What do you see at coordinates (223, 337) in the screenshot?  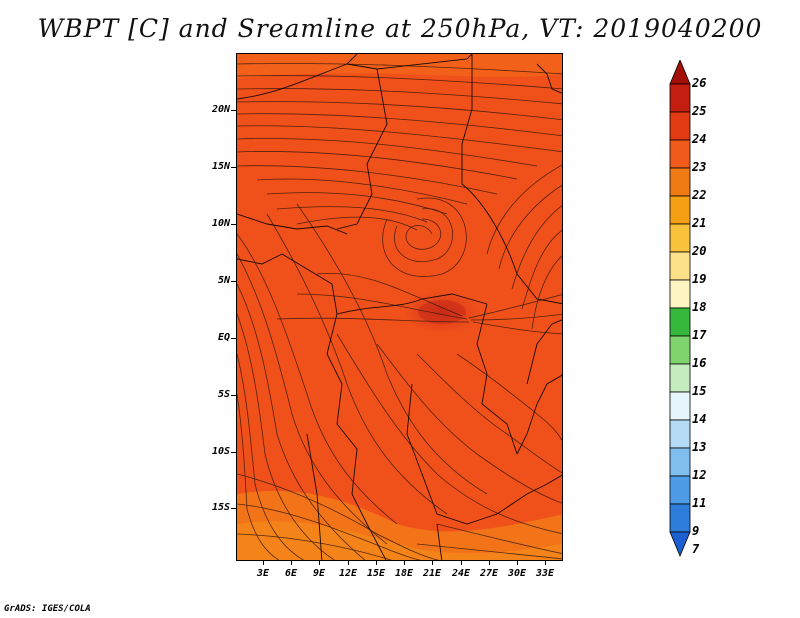 I see `lat-label-eq: EQ` at bounding box center [223, 337].